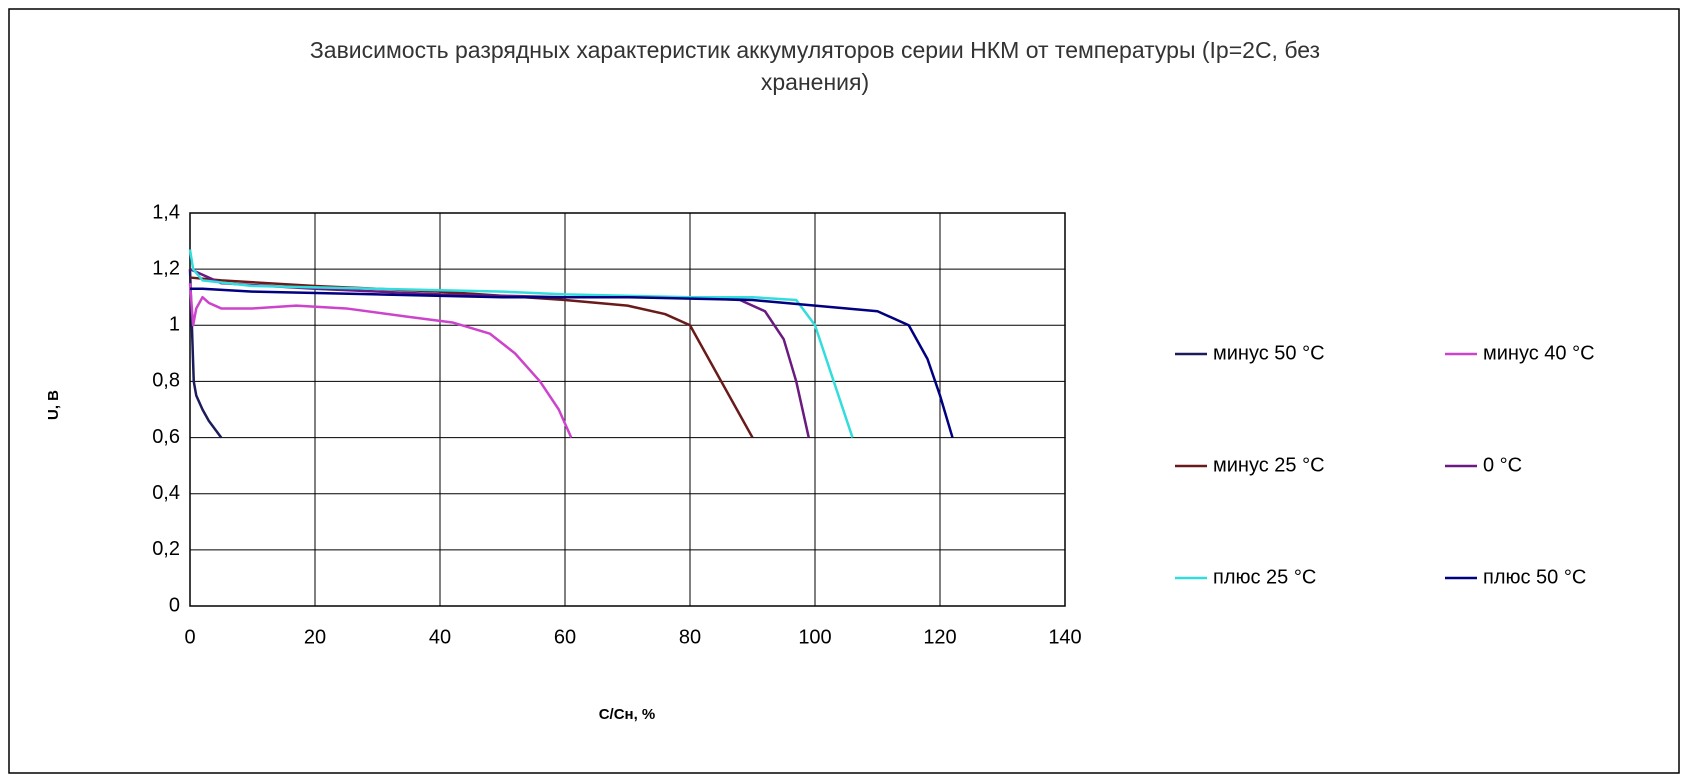 This screenshot has width=1691, height=776. Describe the element at coordinates (166, 212) in the screenshot. I see `y-tick-label: 1,4` at that location.